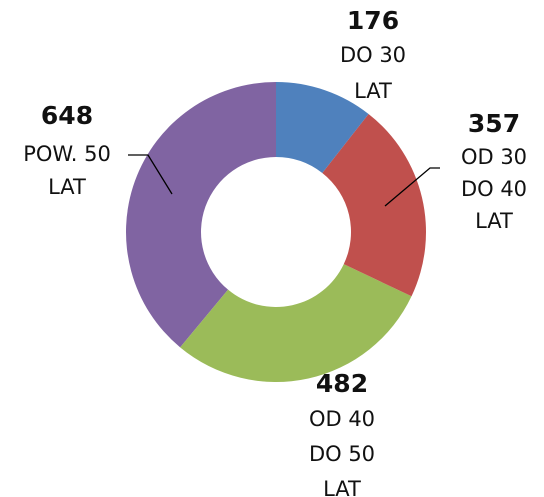 The width and height of the screenshot is (544, 497). I want to click on value-label: 482, so click(342, 383).